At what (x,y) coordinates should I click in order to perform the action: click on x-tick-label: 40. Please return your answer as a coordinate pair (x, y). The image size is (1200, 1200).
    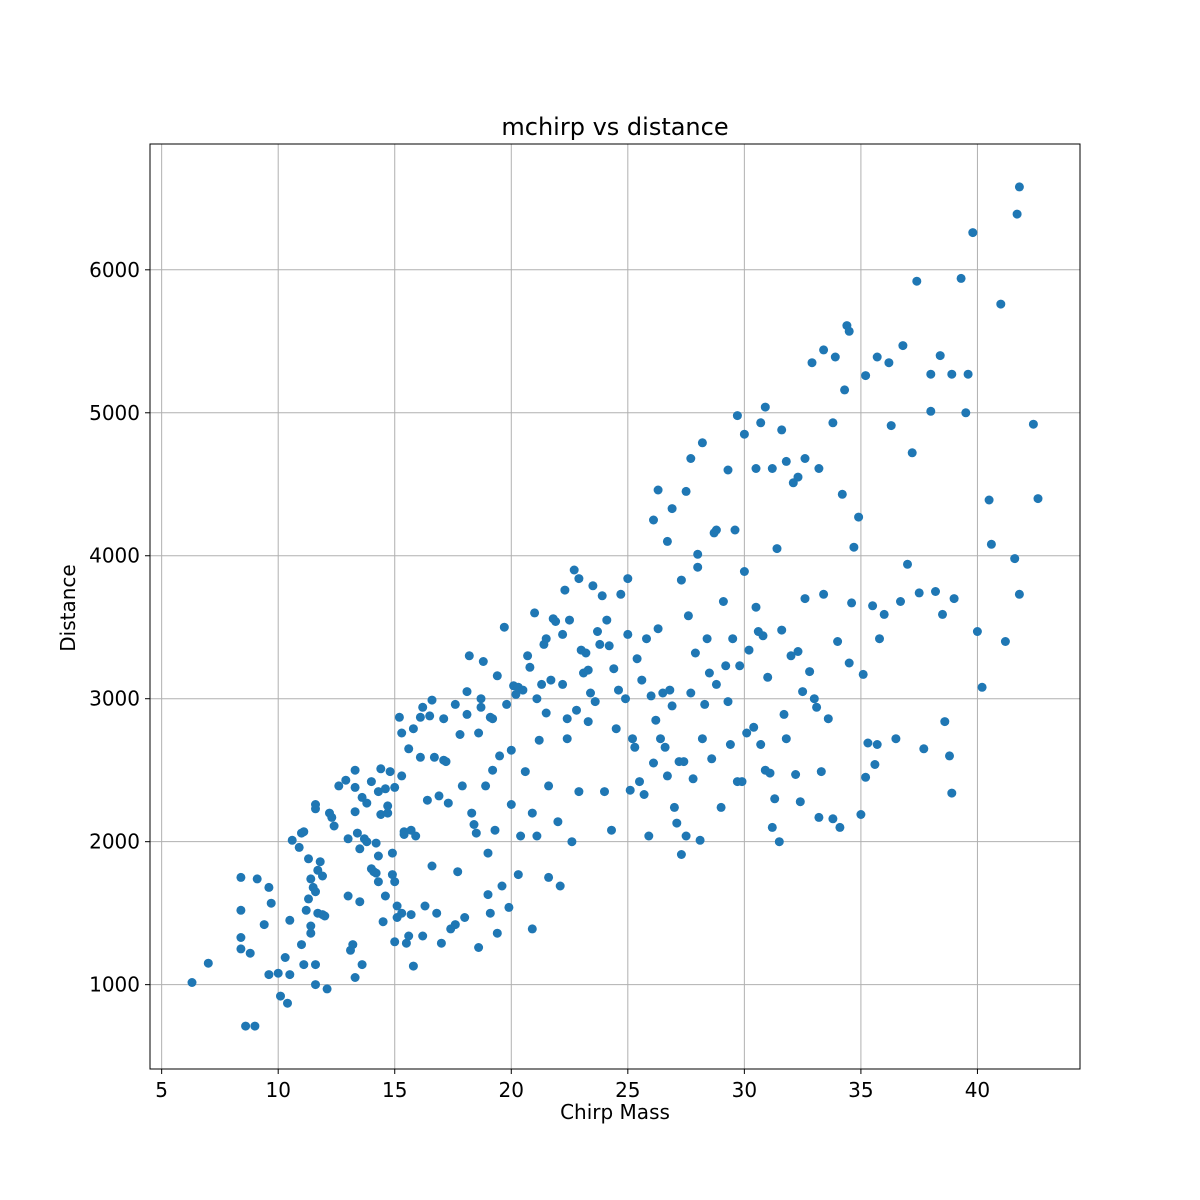
    Looking at the image, I should click on (977, 1090).